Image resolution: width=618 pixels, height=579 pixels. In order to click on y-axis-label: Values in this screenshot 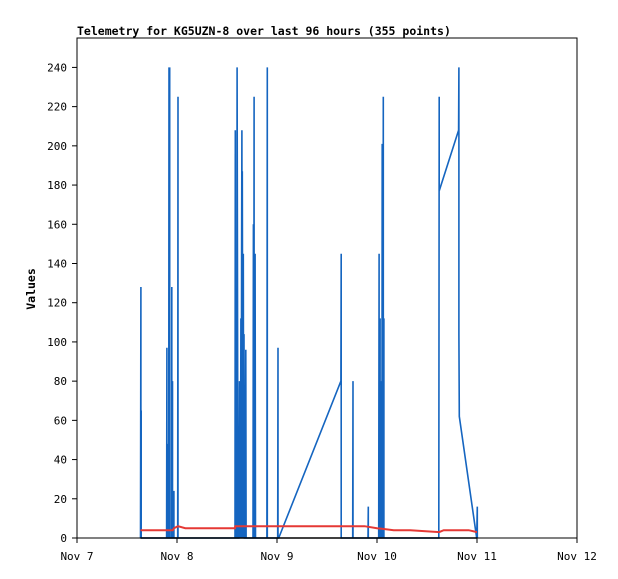, I will do `click(31, 289)`.